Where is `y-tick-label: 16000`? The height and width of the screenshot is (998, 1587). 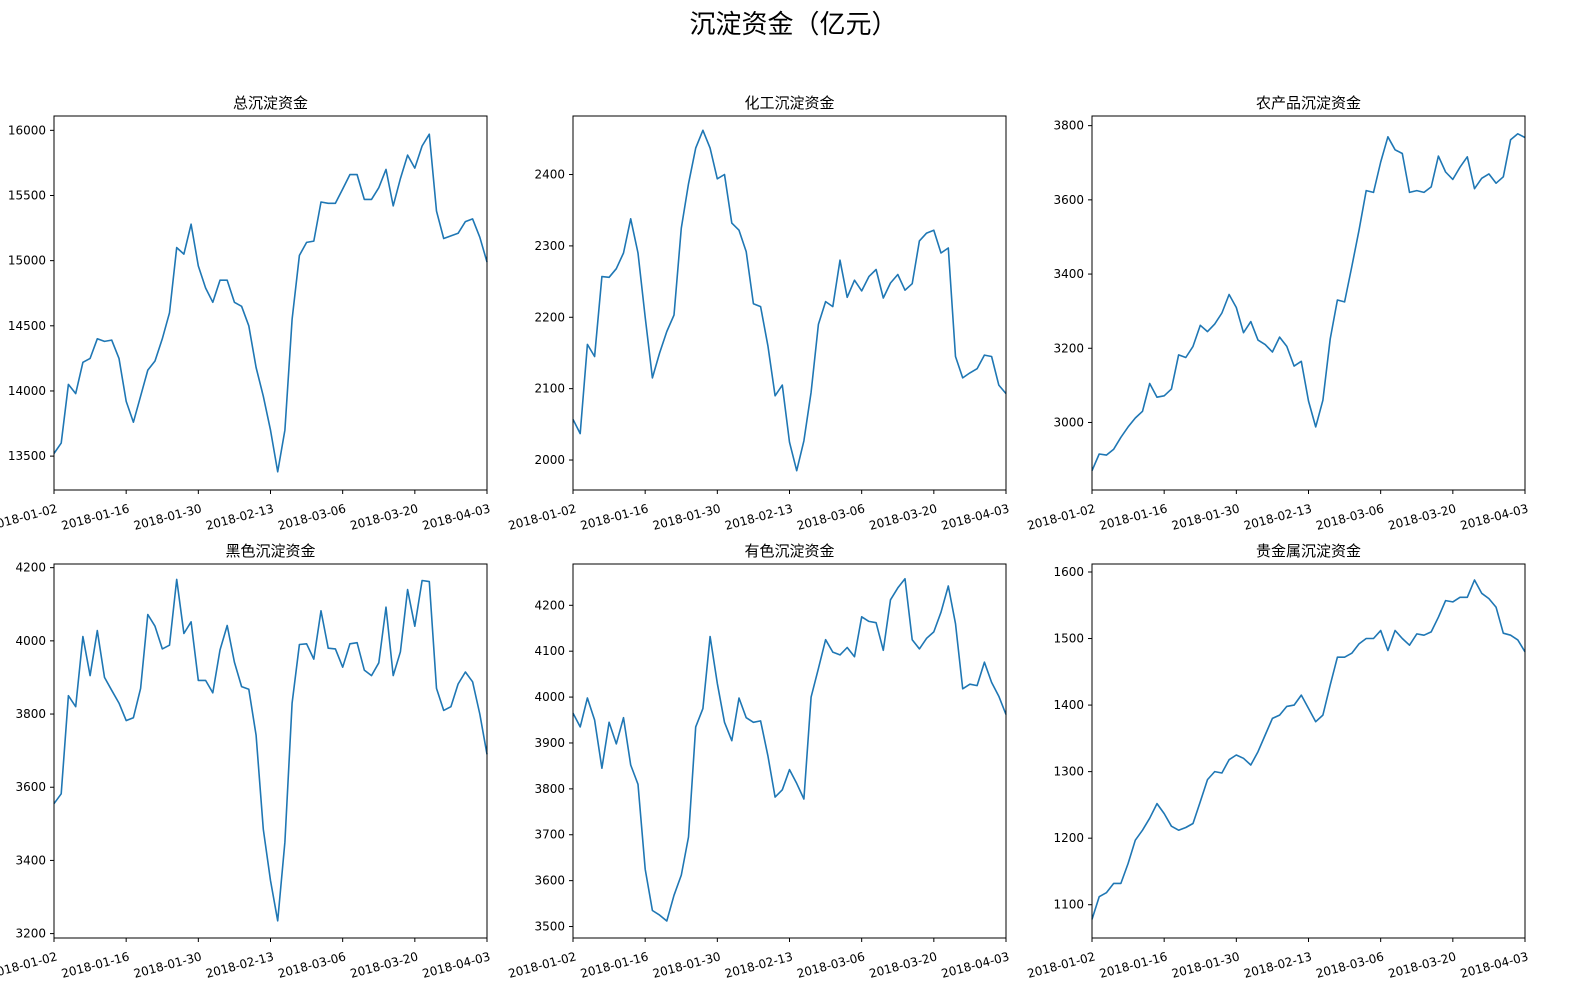
y-tick-label: 16000 is located at coordinates (27, 130).